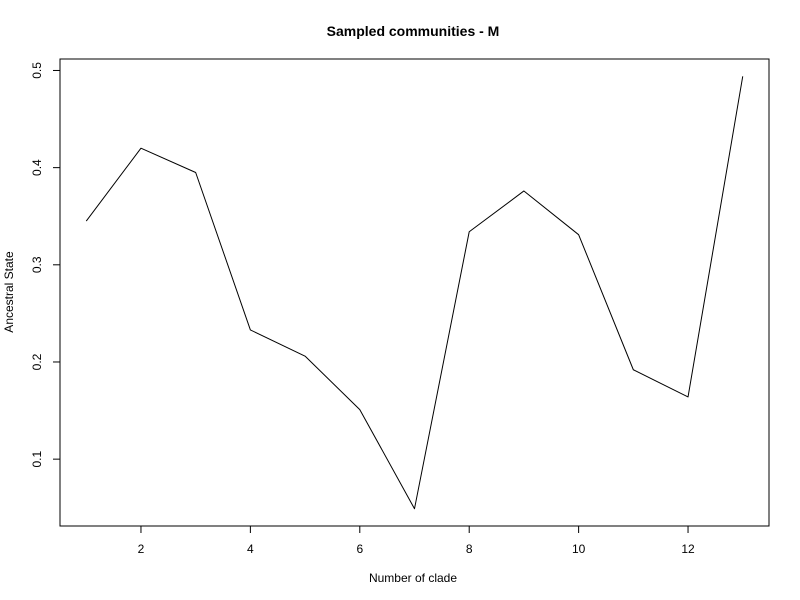 Image resolution: width=800 pixels, height=600 pixels. What do you see at coordinates (37, 167) in the screenshot?
I see `y-tick-label: 0.4` at bounding box center [37, 167].